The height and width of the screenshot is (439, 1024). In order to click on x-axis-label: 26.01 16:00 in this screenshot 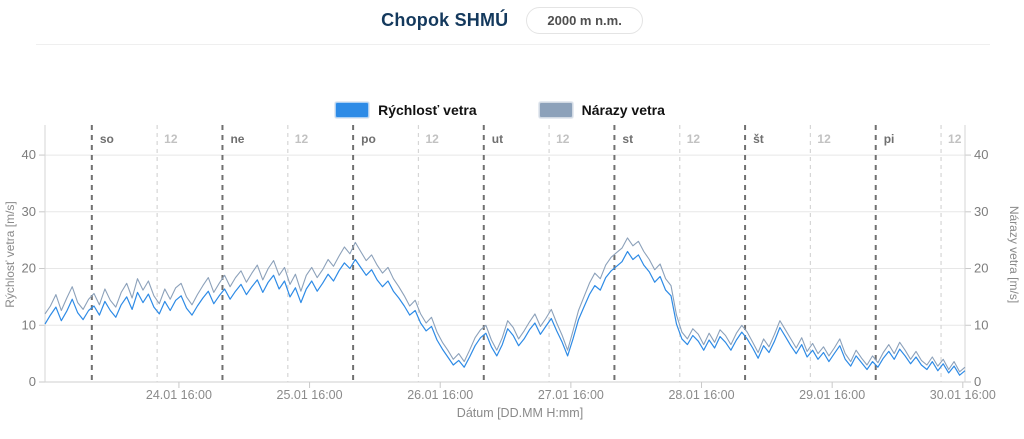, I will do `click(440, 395)`.